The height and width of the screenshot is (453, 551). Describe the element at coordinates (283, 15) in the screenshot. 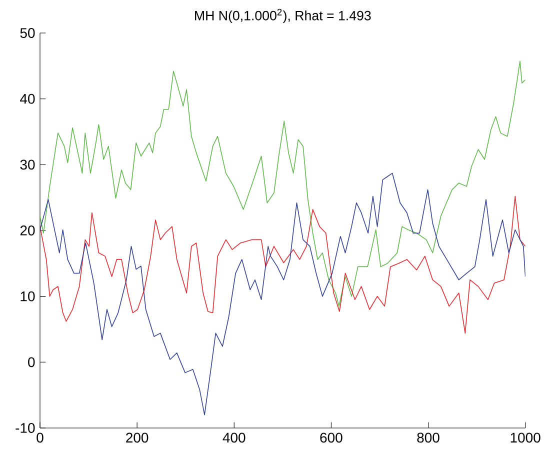

I see `chart-title: MH N(0,1.000$^{2}$), Rhat = 1.493` at that location.